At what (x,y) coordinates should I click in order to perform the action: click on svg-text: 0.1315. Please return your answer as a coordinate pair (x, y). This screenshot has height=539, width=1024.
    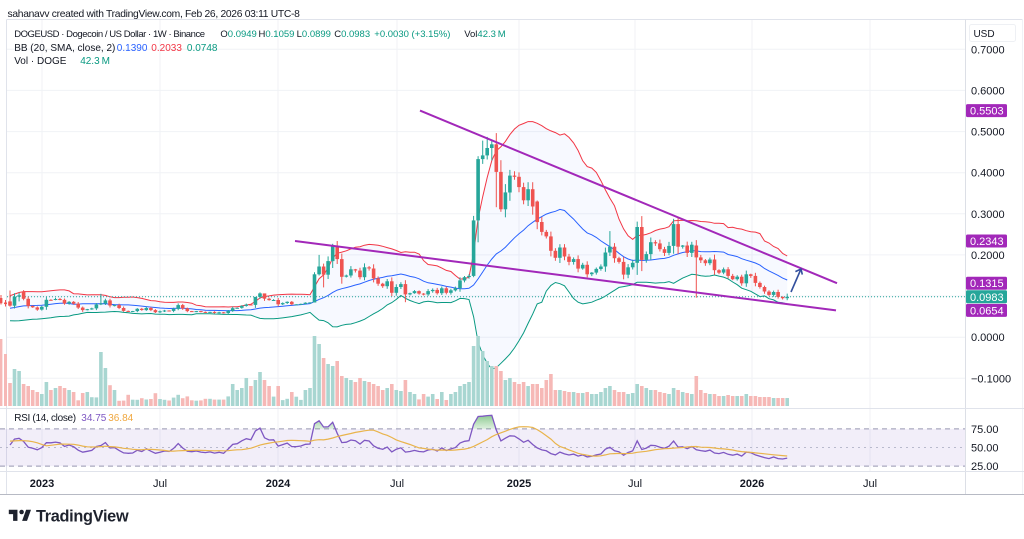
    Looking at the image, I should click on (987, 284).